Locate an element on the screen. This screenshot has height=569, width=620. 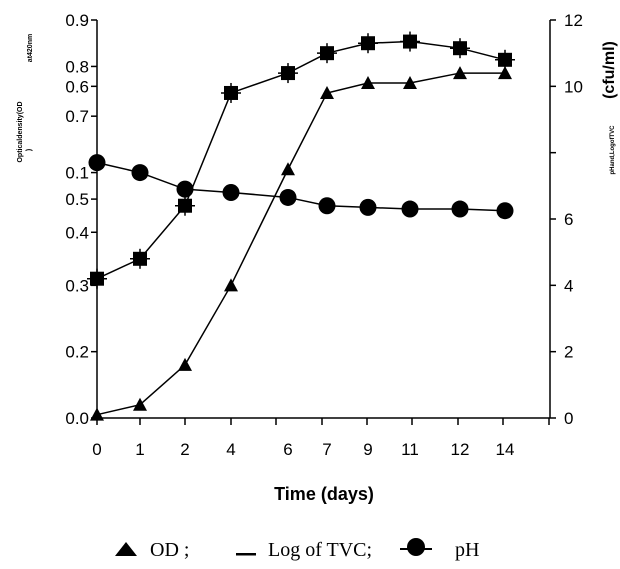
legend-tvc-label: Log of TVC; is located at coordinates (320, 550).